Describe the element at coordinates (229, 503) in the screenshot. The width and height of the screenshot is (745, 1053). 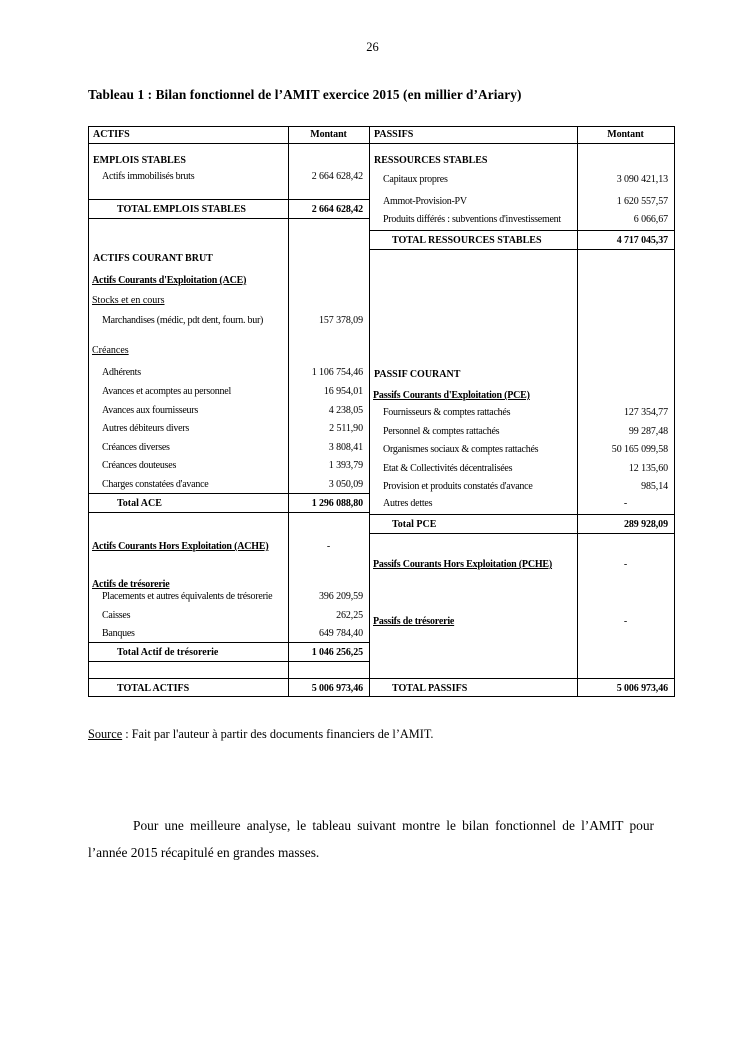
I see `total-row: Total ACE 1 296 088,80` at that location.